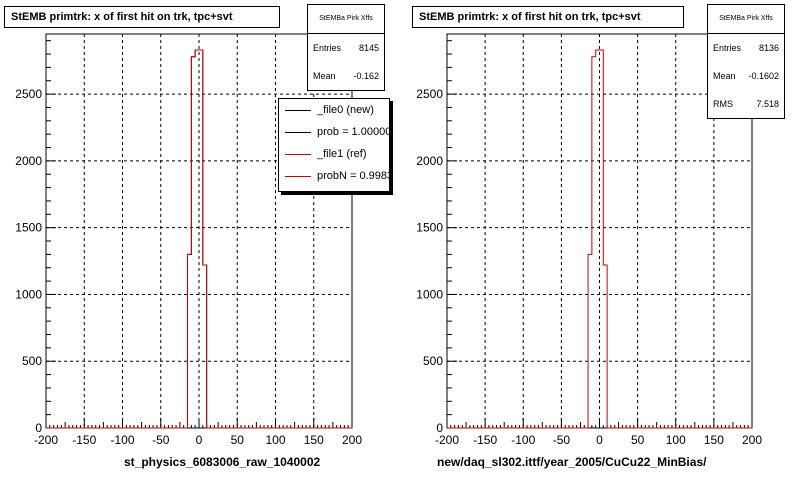  I want to click on left-stats-mean-label: Mean, so click(324, 76).